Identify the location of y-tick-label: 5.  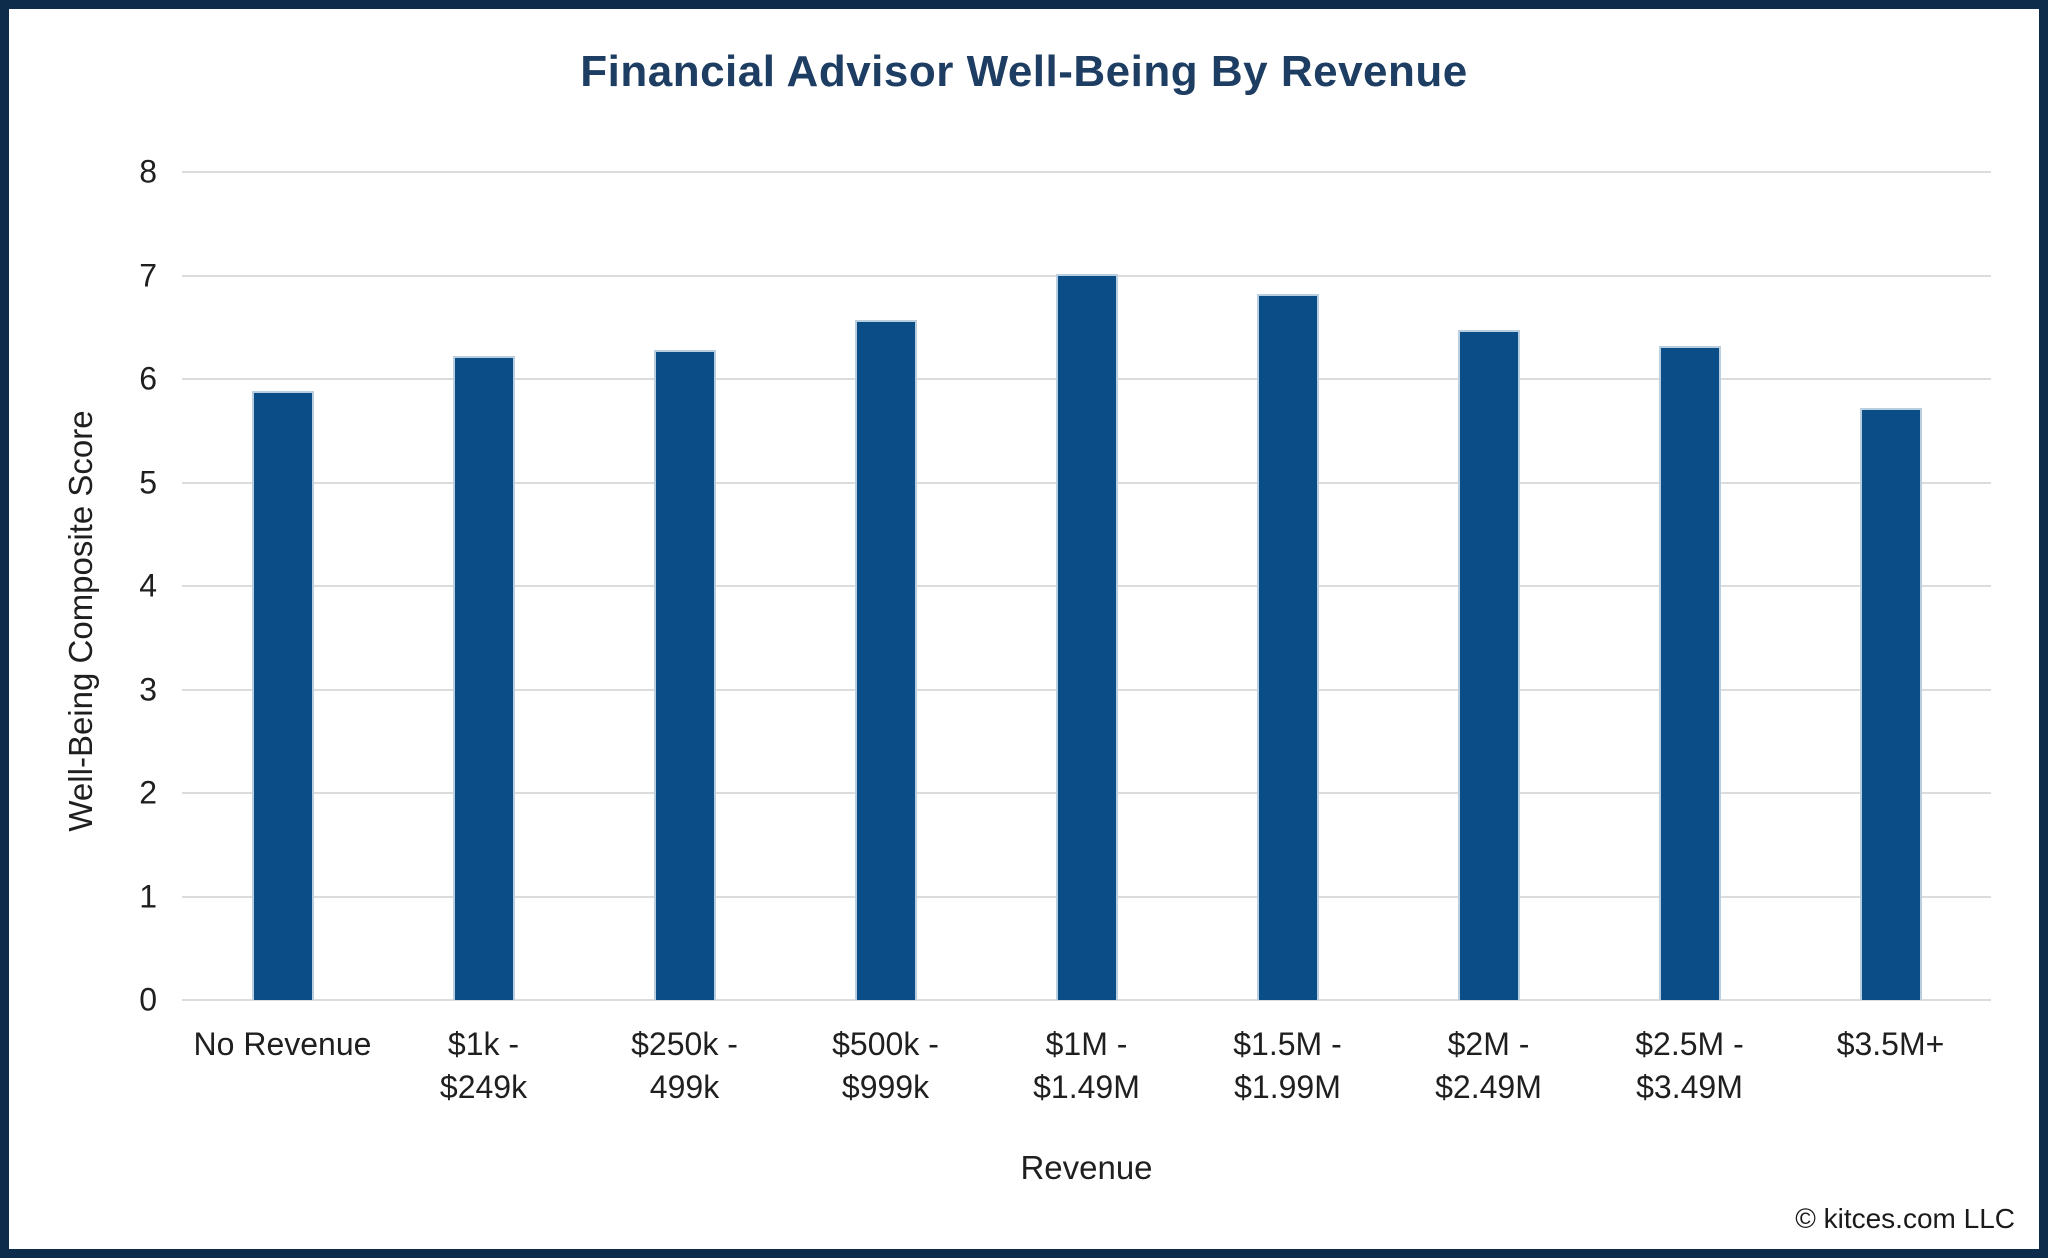
(148, 482).